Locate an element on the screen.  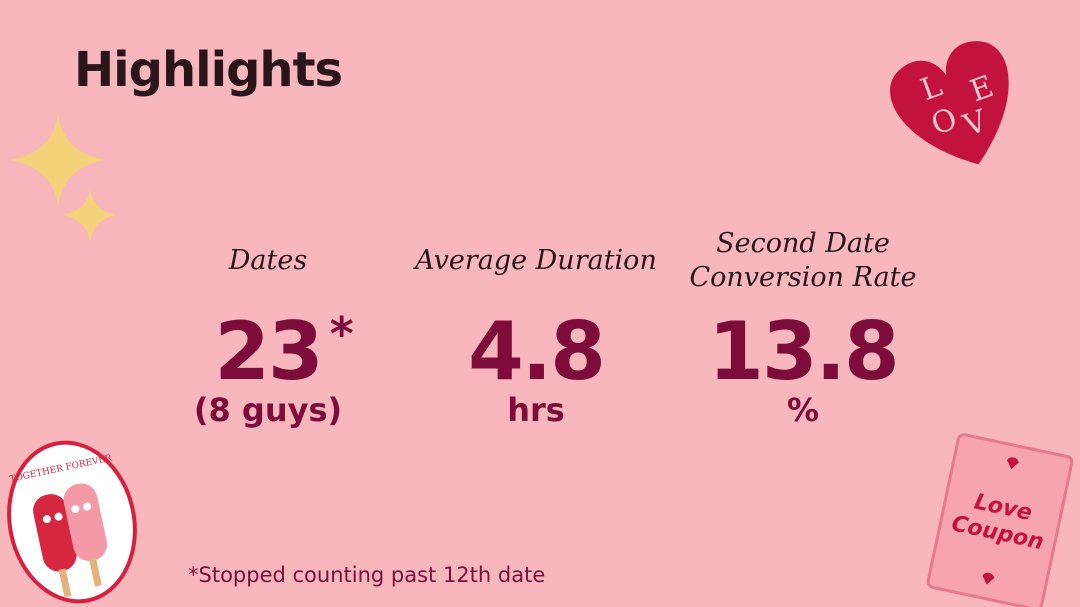
stat-sub: % is located at coordinates (803, 410).